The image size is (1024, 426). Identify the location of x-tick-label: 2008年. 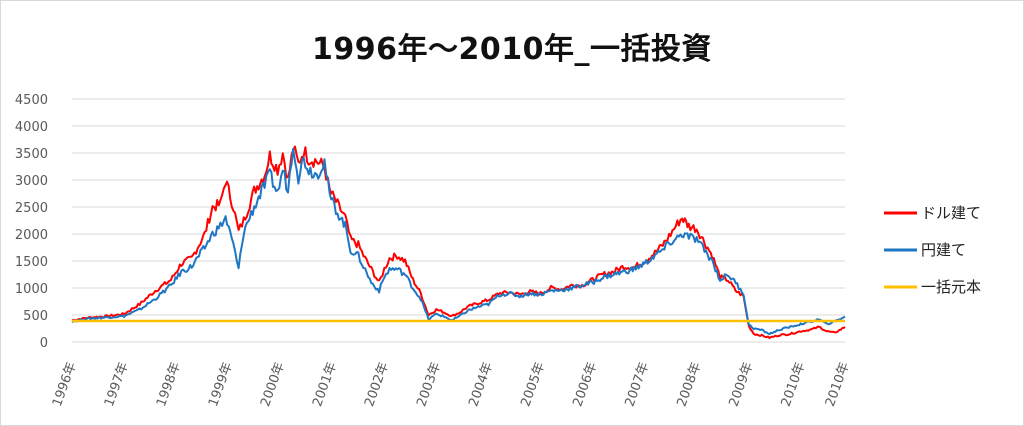
(690, 384).